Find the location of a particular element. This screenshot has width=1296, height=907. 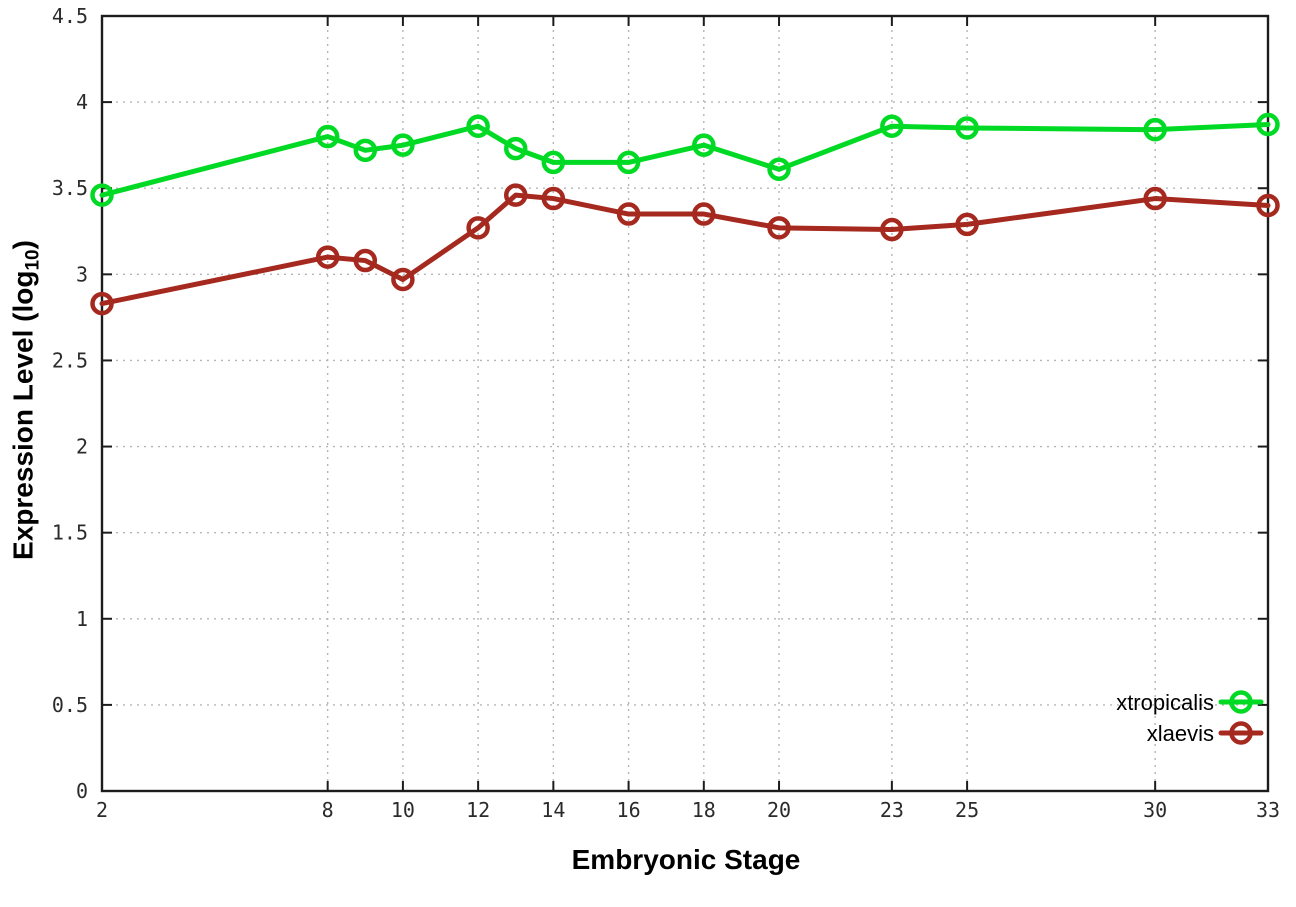

x-tick-label-8: 8 is located at coordinates (328, 810).